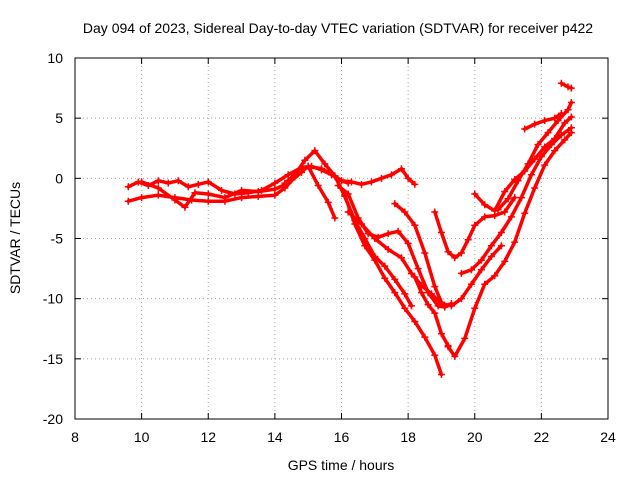  I want to click on x-tick-label: 10, so click(142, 437).